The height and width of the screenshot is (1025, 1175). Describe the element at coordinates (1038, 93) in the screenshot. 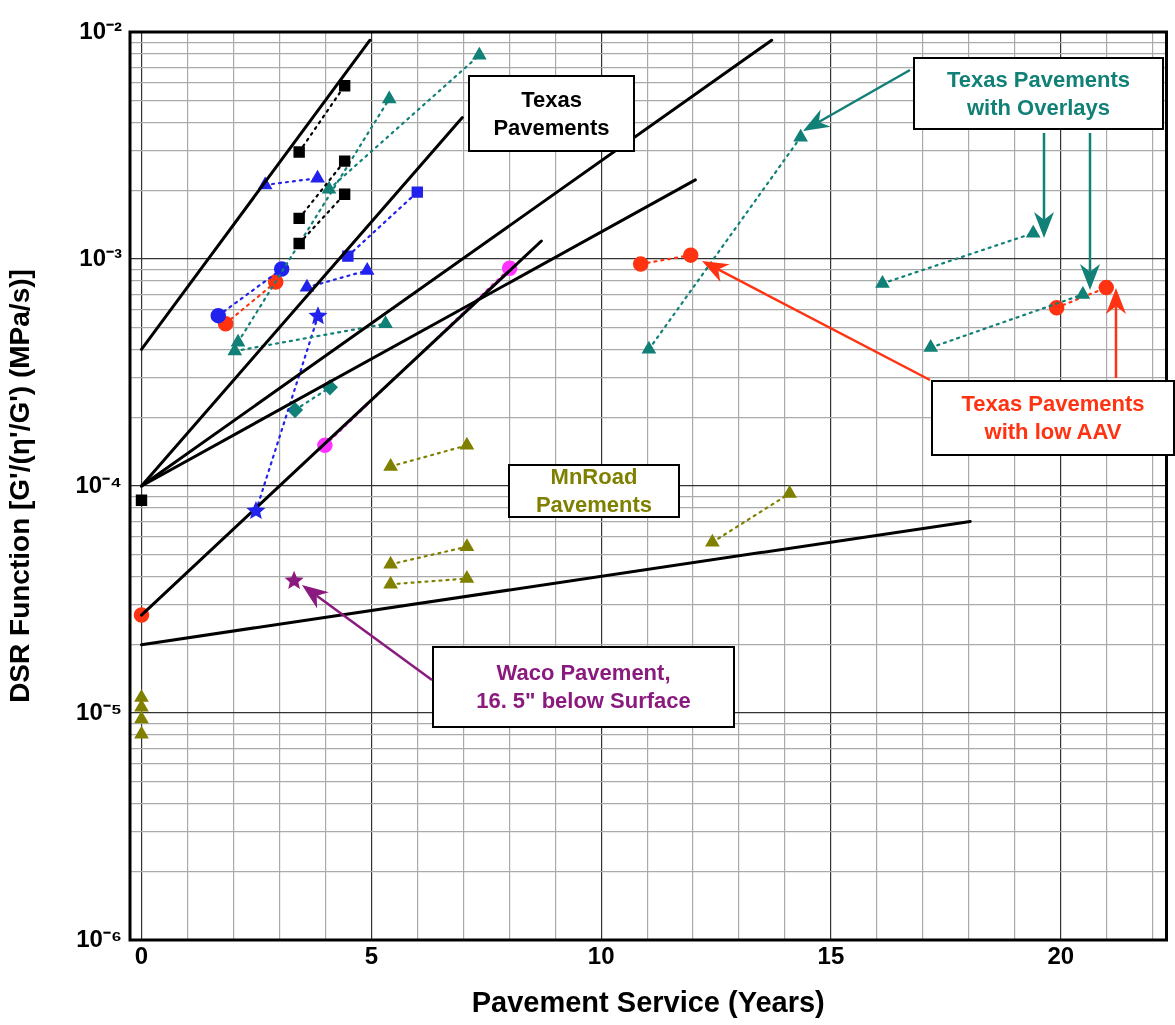

I see `note-box: Texas Pavements with Overlays` at that location.